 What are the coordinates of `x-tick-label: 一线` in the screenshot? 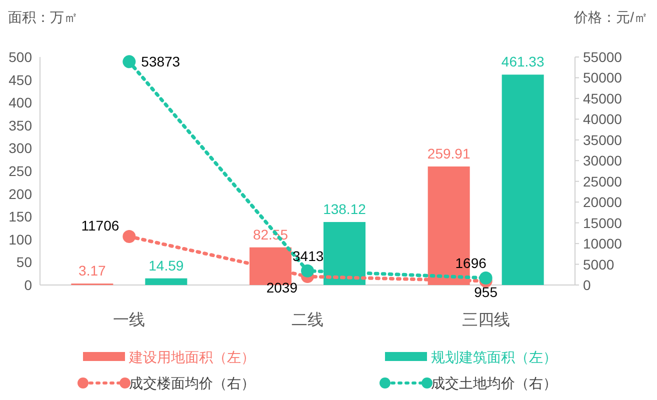 It's located at (129, 320).